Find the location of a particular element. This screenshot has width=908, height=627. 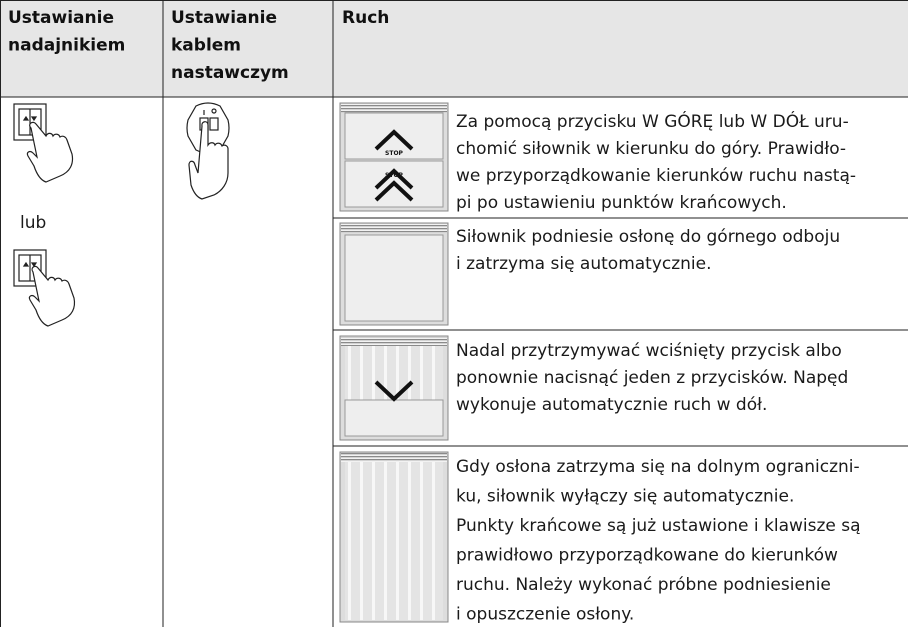

cable-icon is located at coordinates (208, 151).